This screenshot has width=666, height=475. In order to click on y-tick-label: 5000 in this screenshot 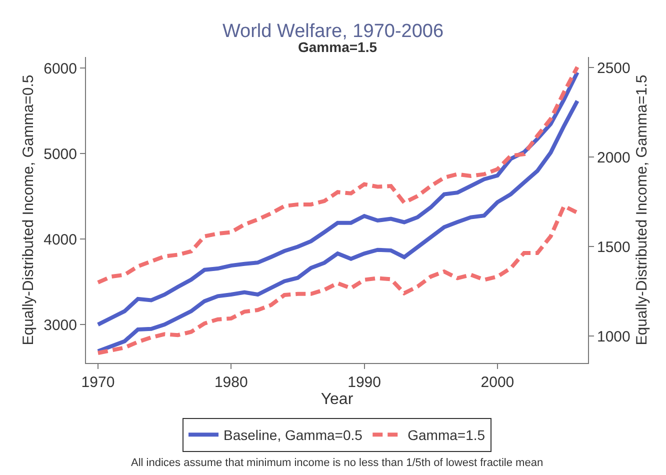, I will do `click(60, 154)`.